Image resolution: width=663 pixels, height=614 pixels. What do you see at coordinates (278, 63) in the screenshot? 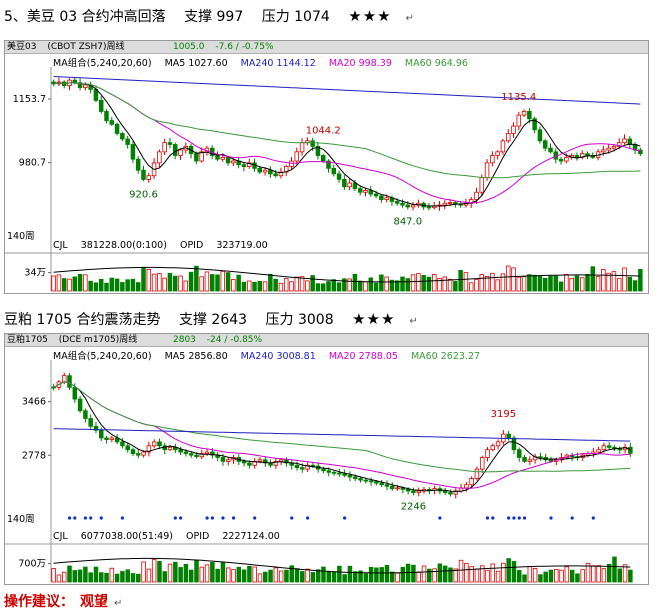
I see `ma240-legend: MA240 1144.12` at bounding box center [278, 63].